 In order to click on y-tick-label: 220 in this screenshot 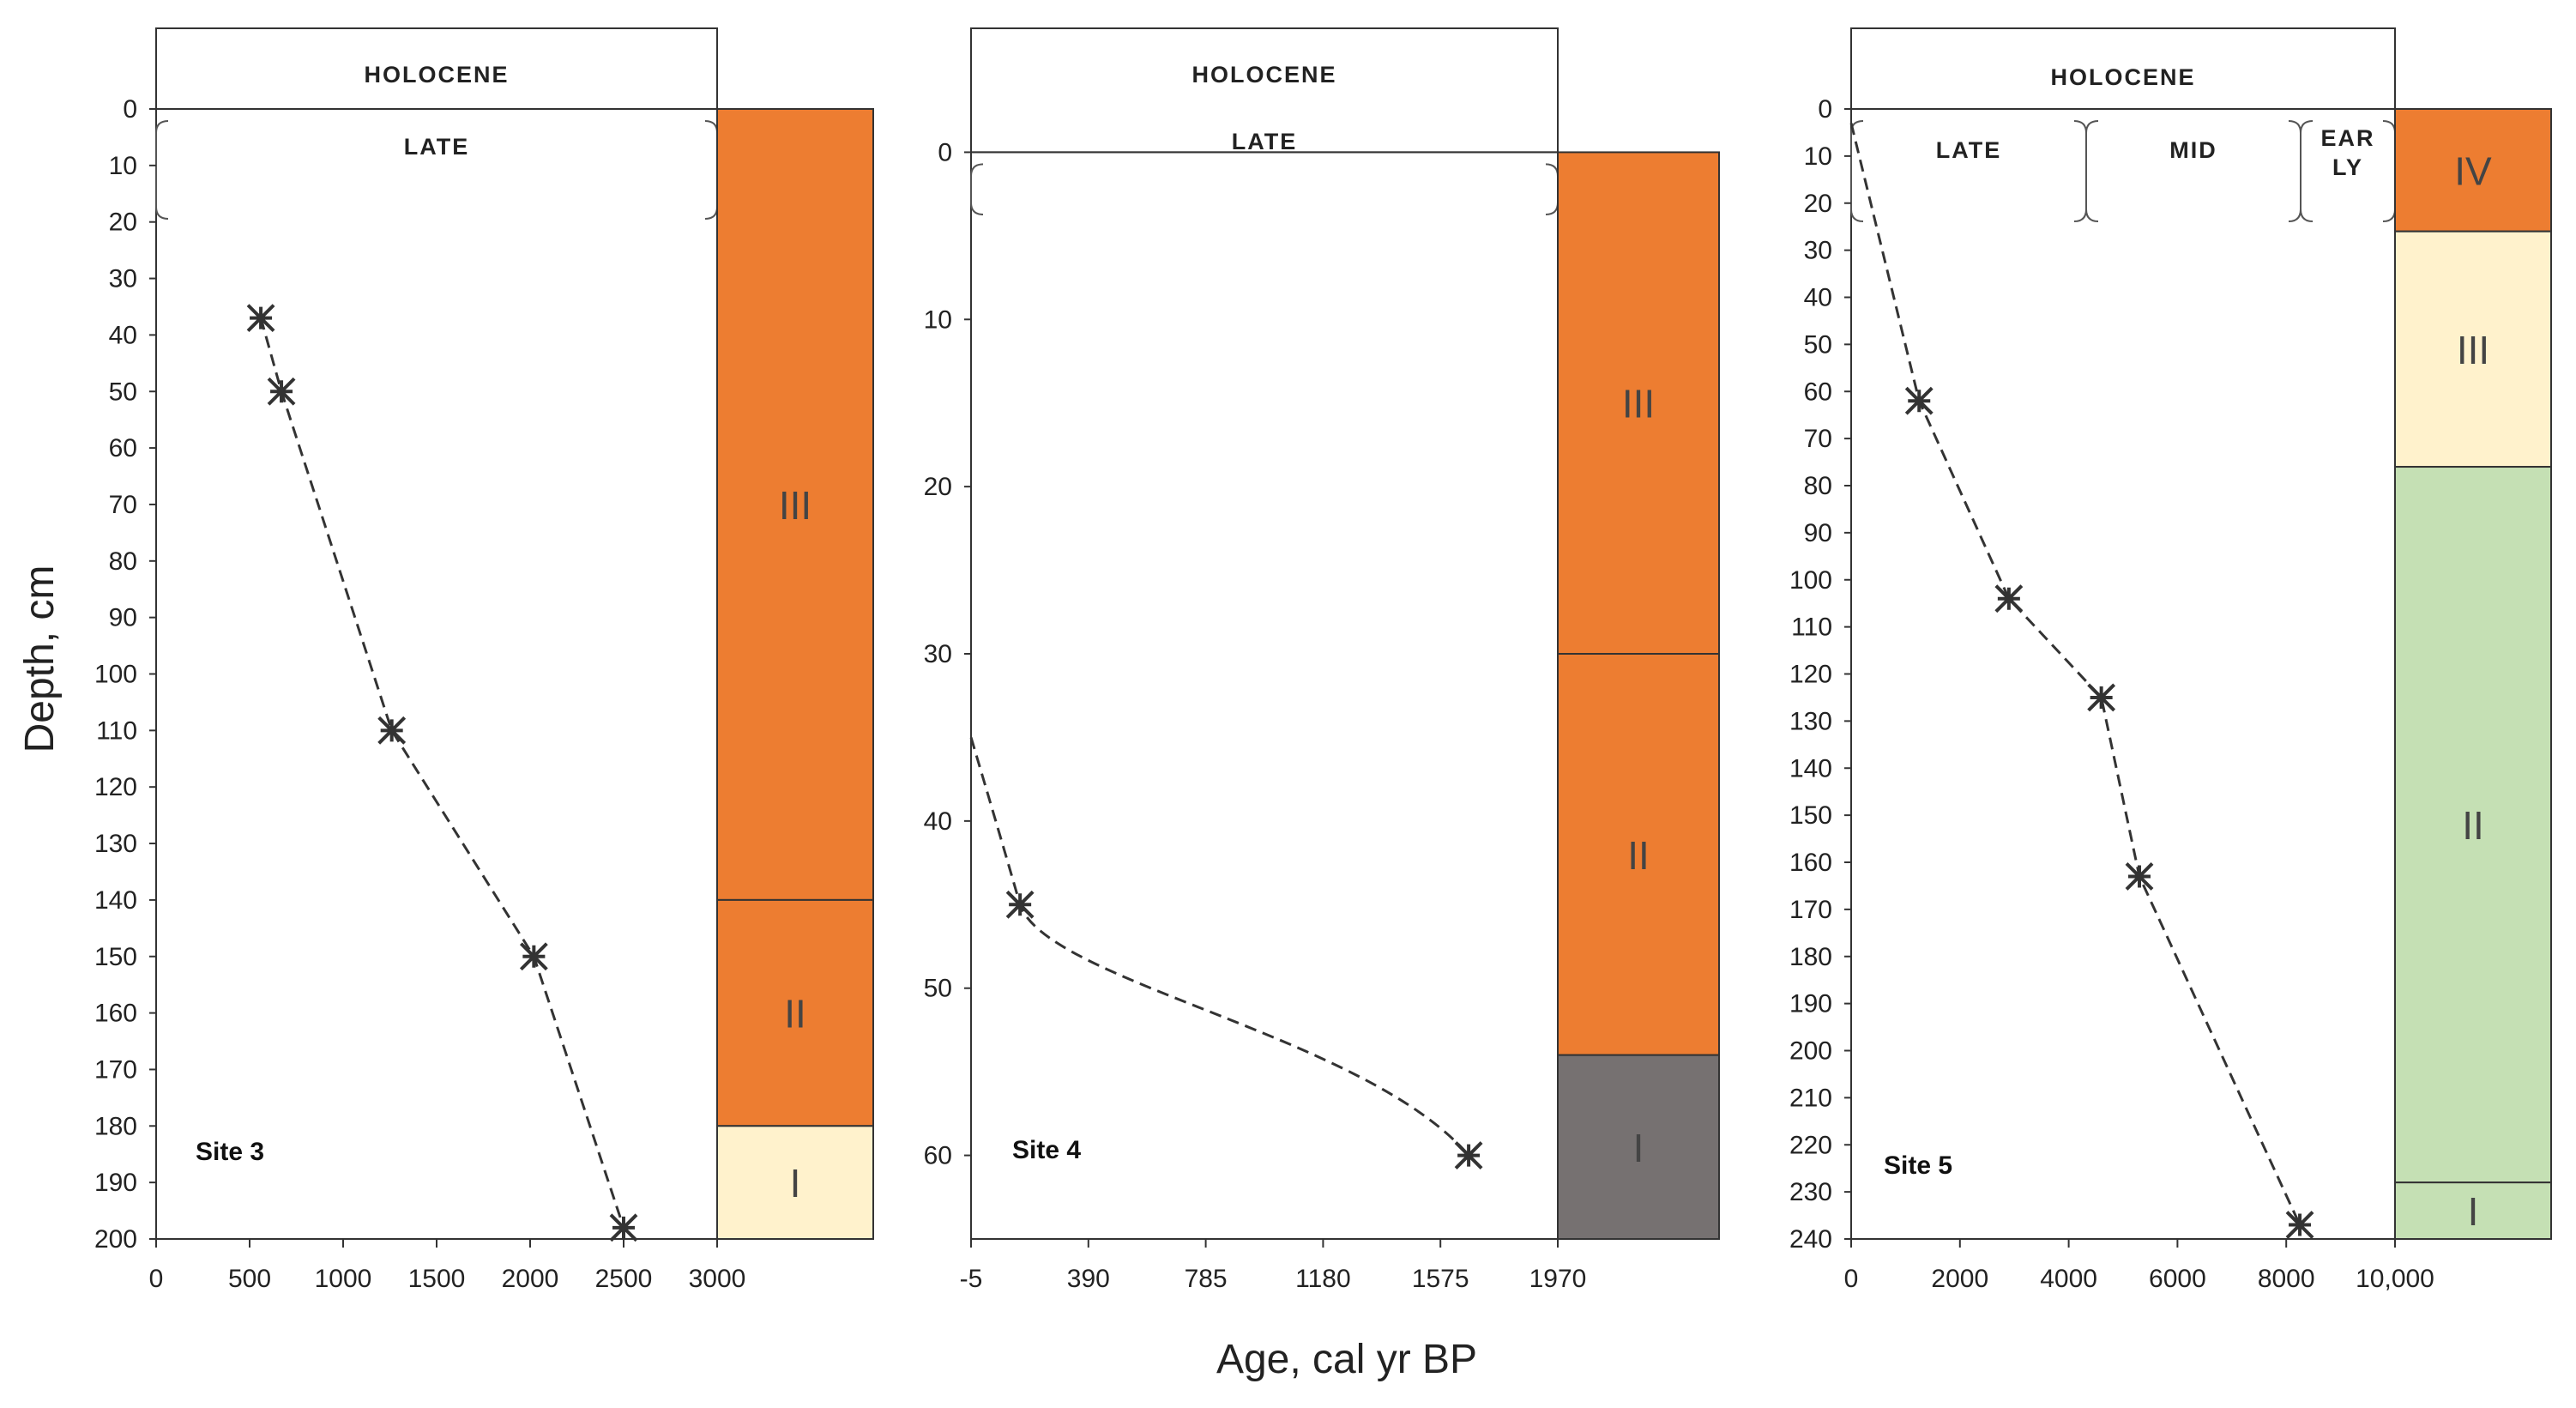, I will do `click(1810, 1145)`.